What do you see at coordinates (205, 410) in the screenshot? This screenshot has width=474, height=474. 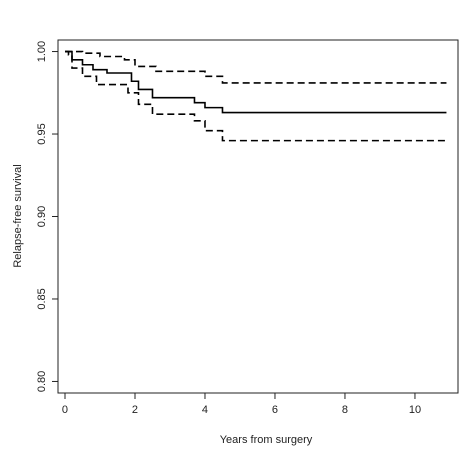 I see `x-tick-label: 4` at bounding box center [205, 410].